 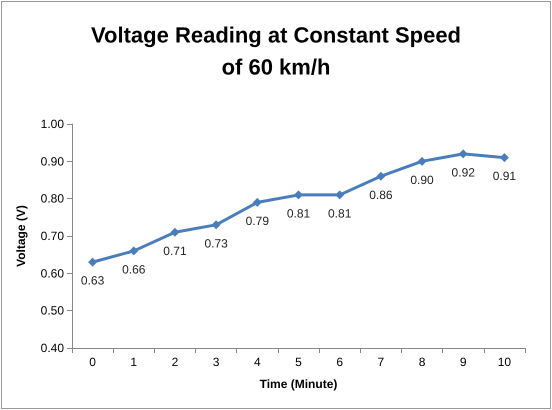 I want to click on data-label: 0.63, so click(x=92, y=281).